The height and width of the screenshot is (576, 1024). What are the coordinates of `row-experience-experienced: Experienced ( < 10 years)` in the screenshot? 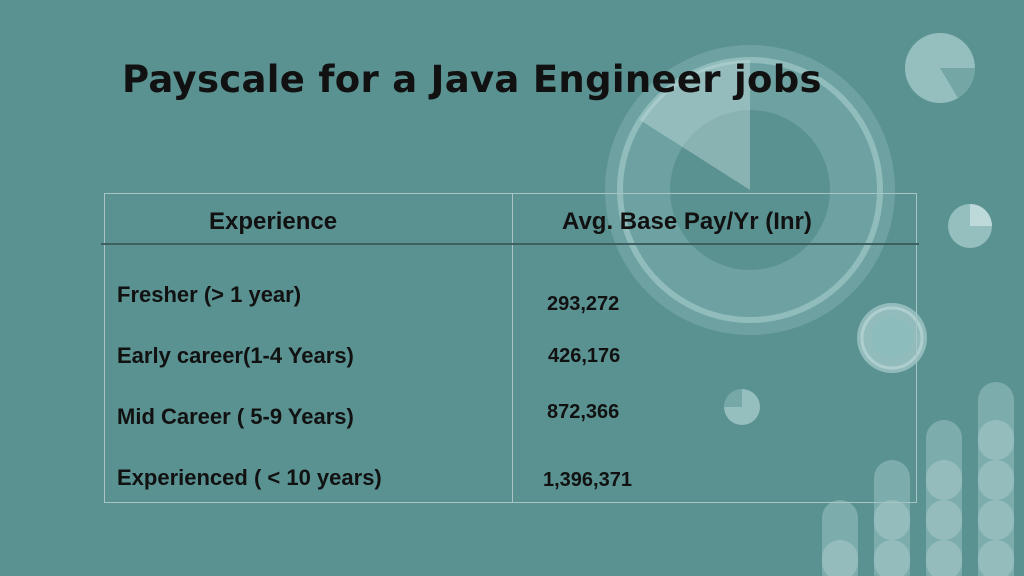 It's located at (249, 477).